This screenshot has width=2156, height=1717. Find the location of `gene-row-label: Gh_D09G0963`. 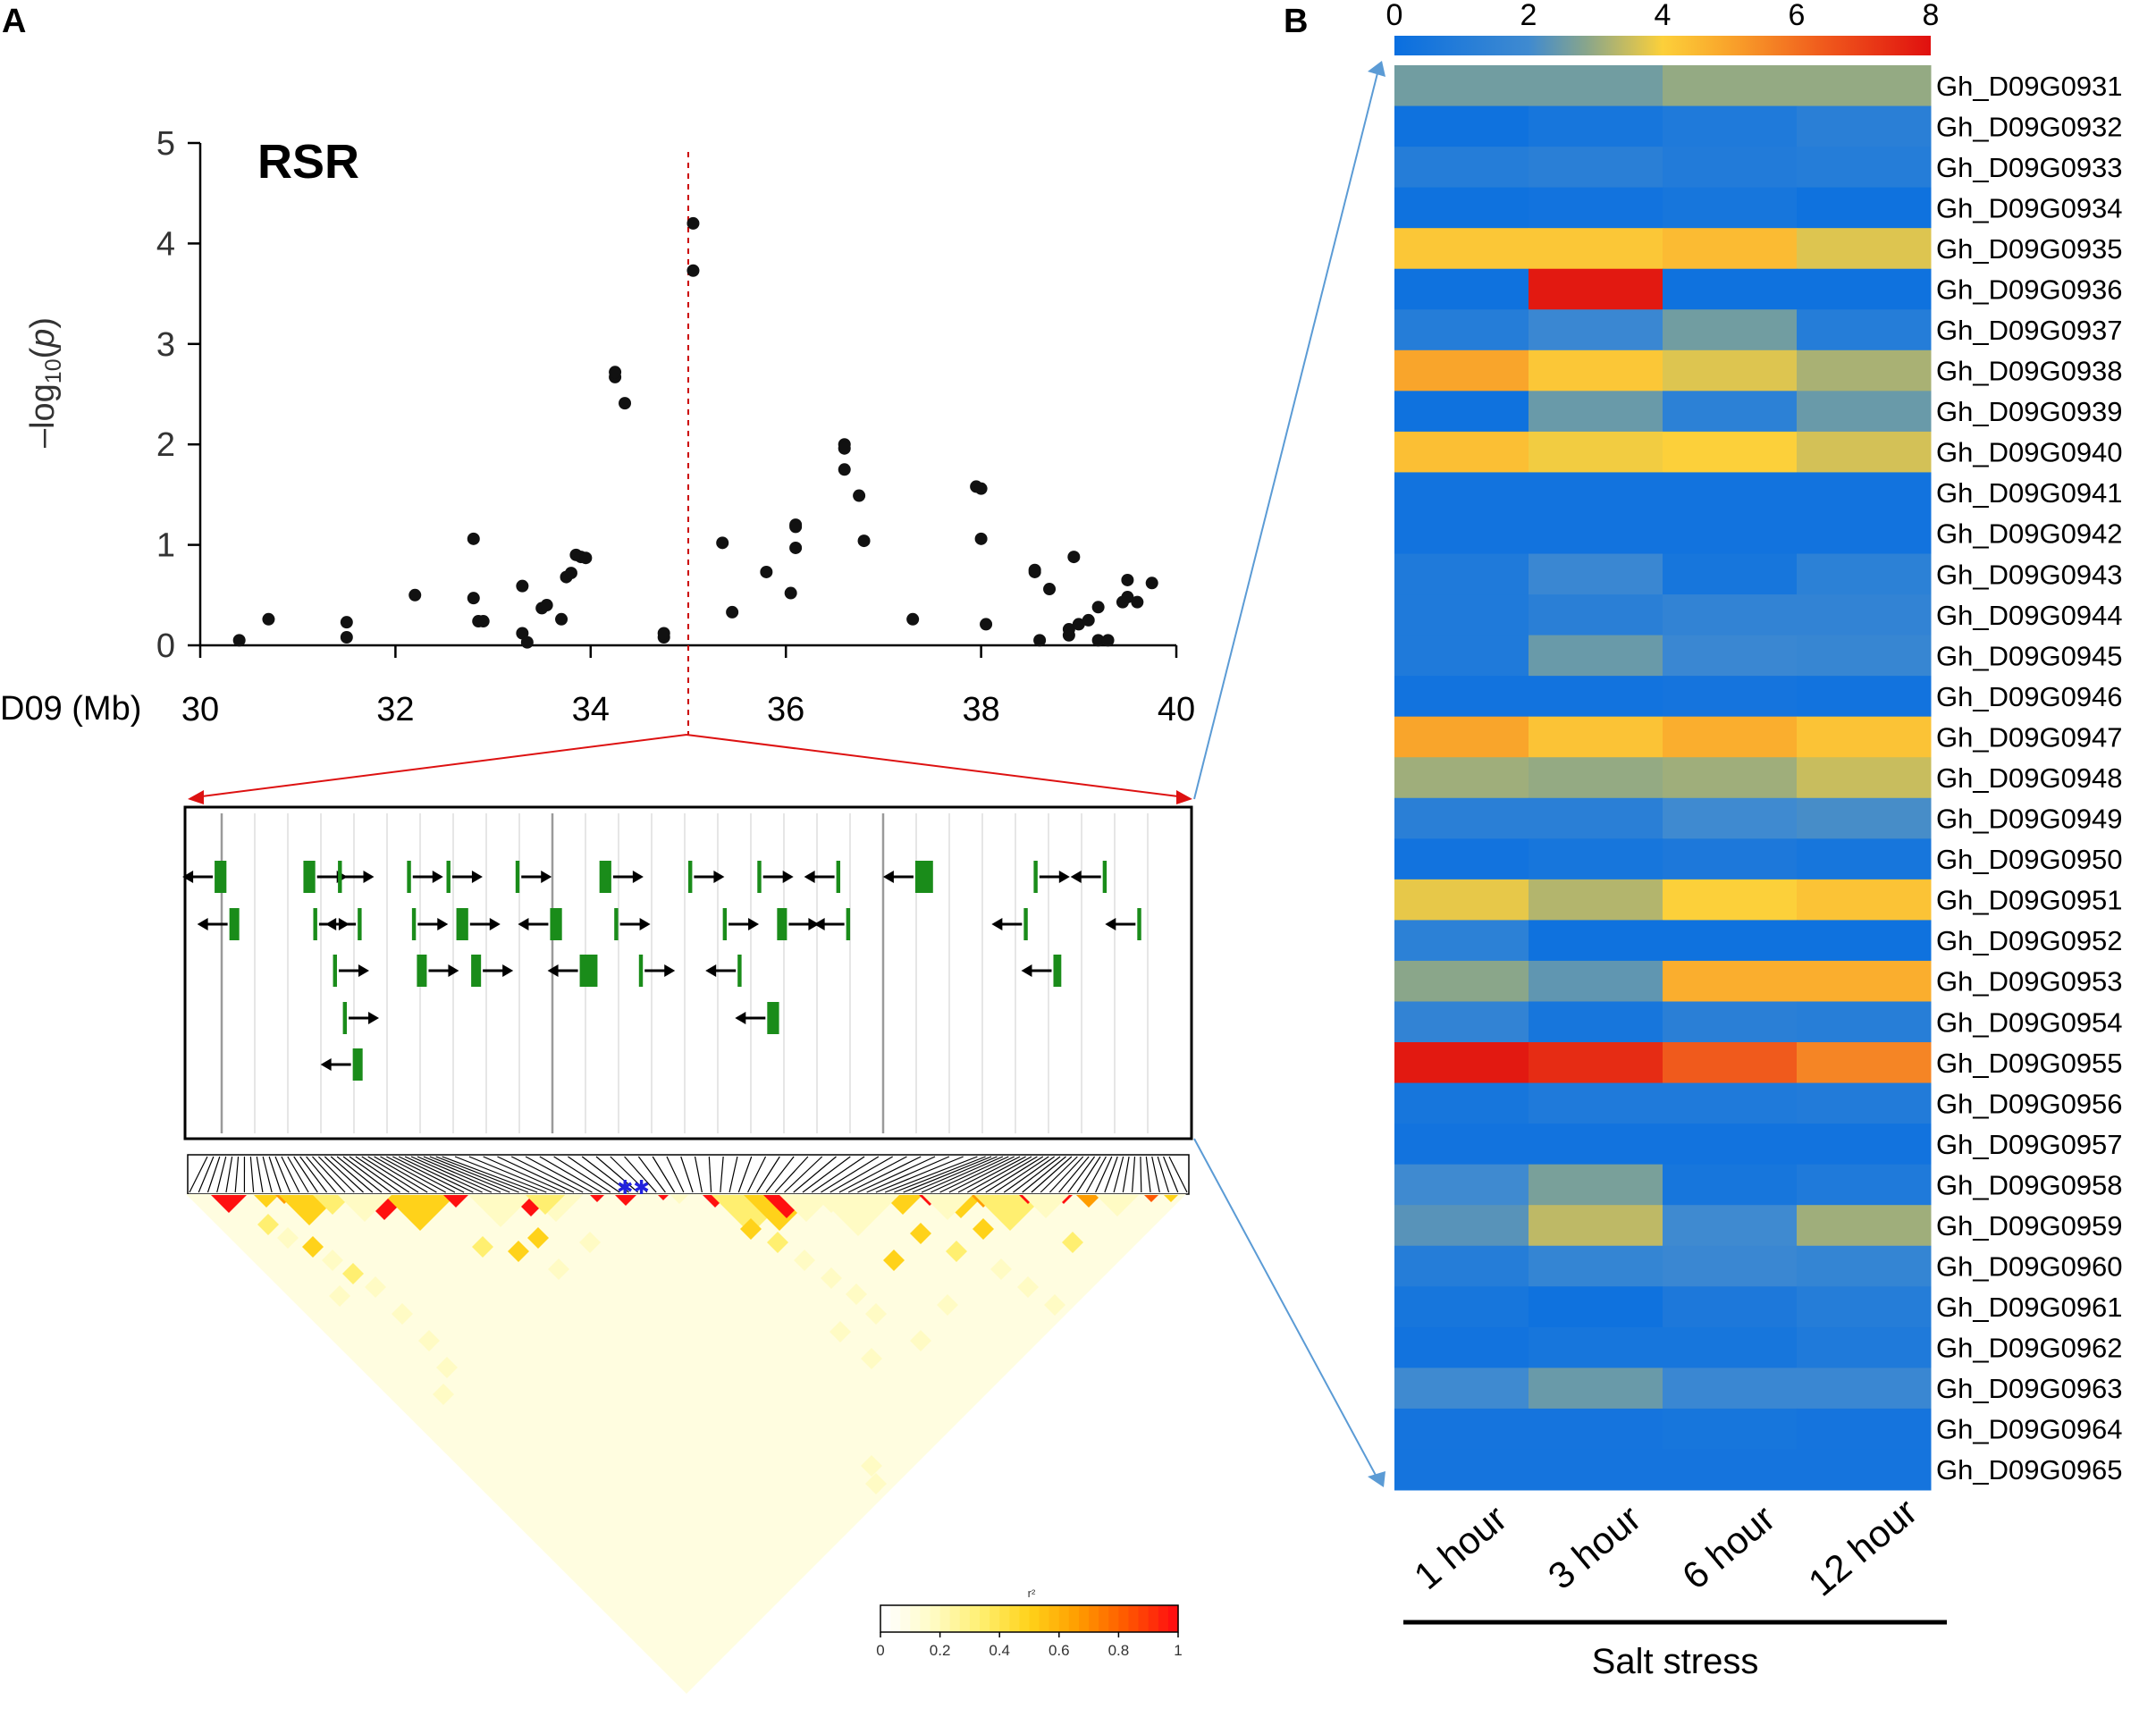

gene-row-label: Gh_D09G0963 is located at coordinates (2030, 1388).